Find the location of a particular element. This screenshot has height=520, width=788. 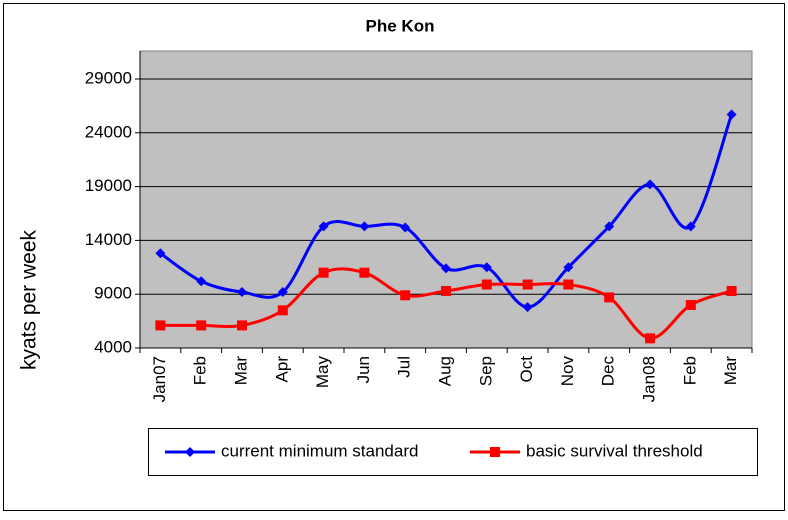

y-tick-label: 14000 is located at coordinates (108, 239).